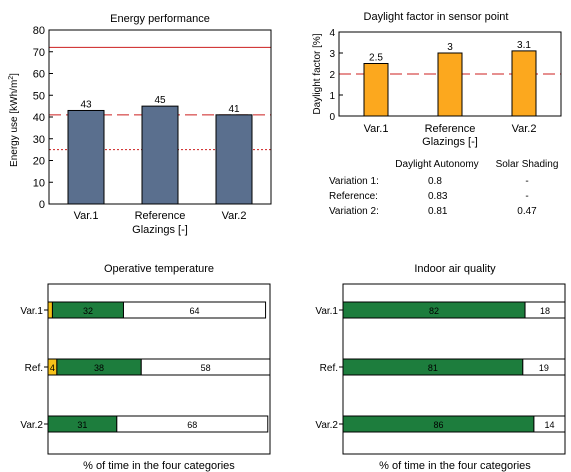 The height and width of the screenshot is (472, 571). What do you see at coordinates (527, 211) in the screenshot?
I see `table-row-shading: 0.47` at bounding box center [527, 211].